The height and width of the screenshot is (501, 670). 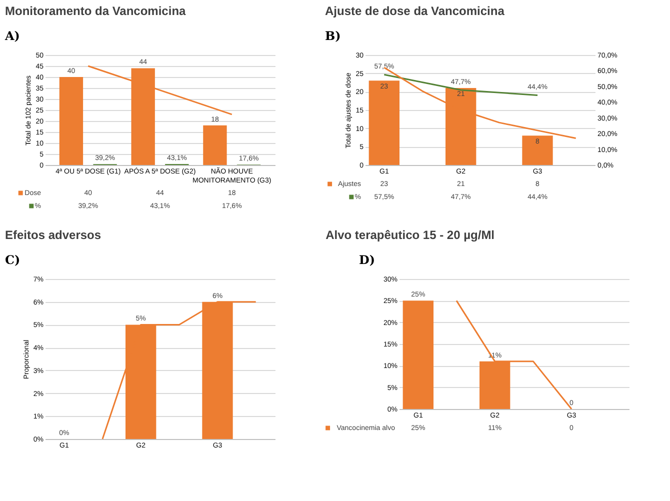 I want to click on text: B), so click(x=333, y=36).